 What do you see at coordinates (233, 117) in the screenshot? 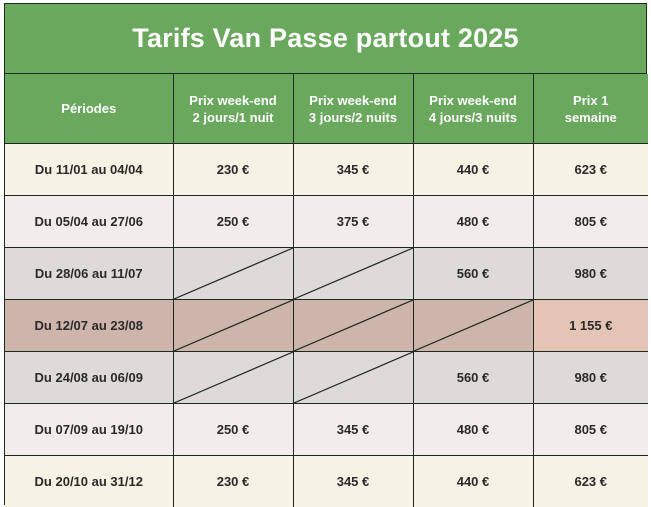
I see `header-label-line2: 2 jours/1 nuit` at bounding box center [233, 117].